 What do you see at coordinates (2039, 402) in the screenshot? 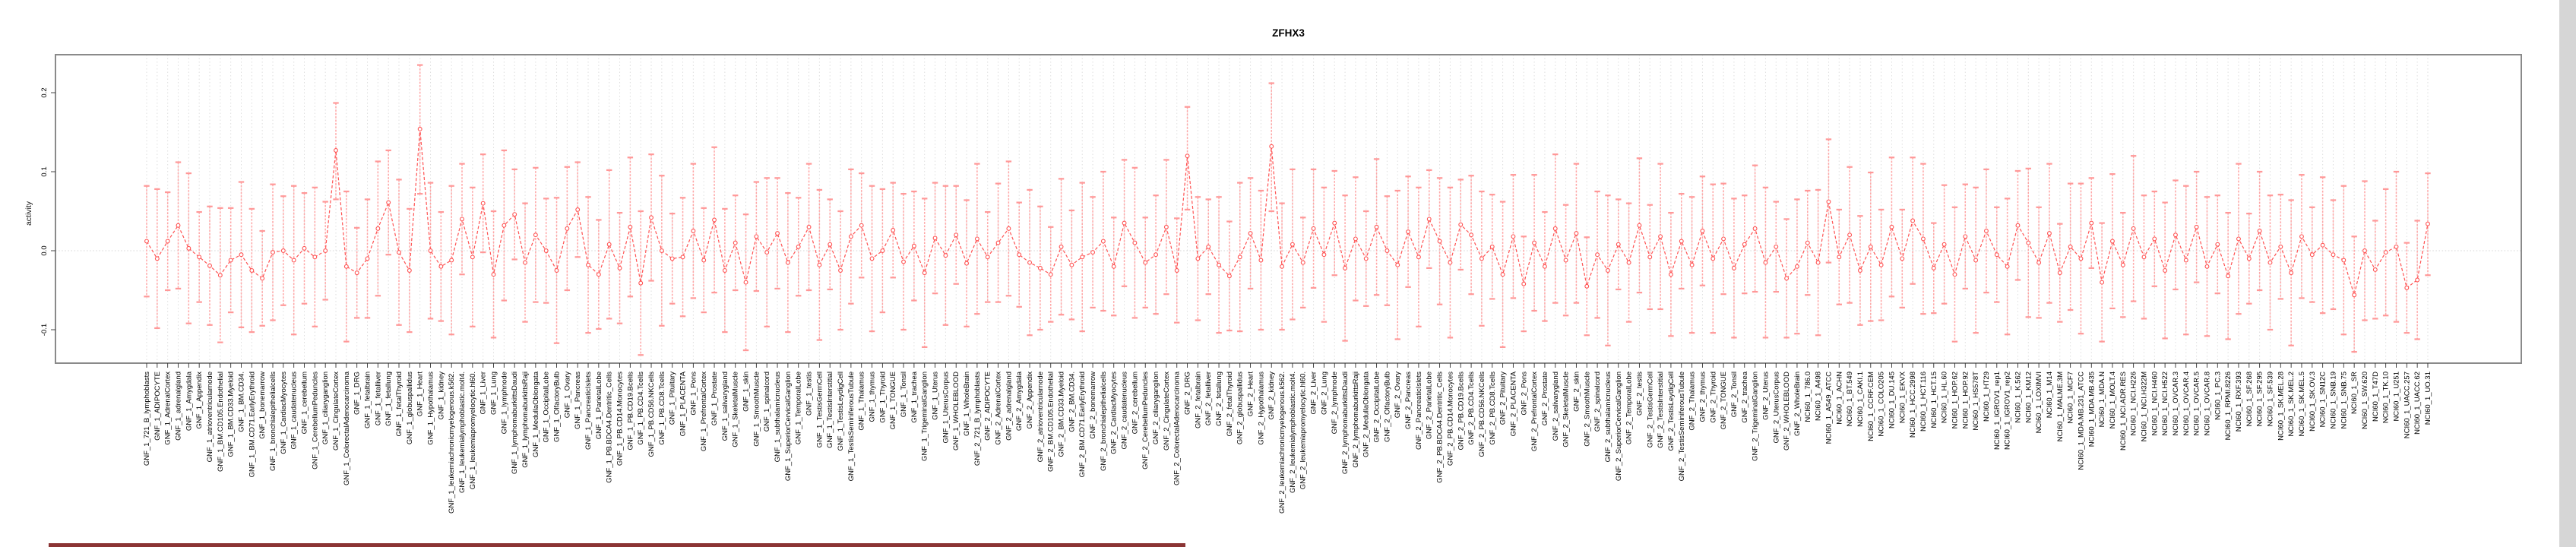
I see `x-tick-label: NCI60_1_LOXIMVI` at bounding box center [2039, 402].